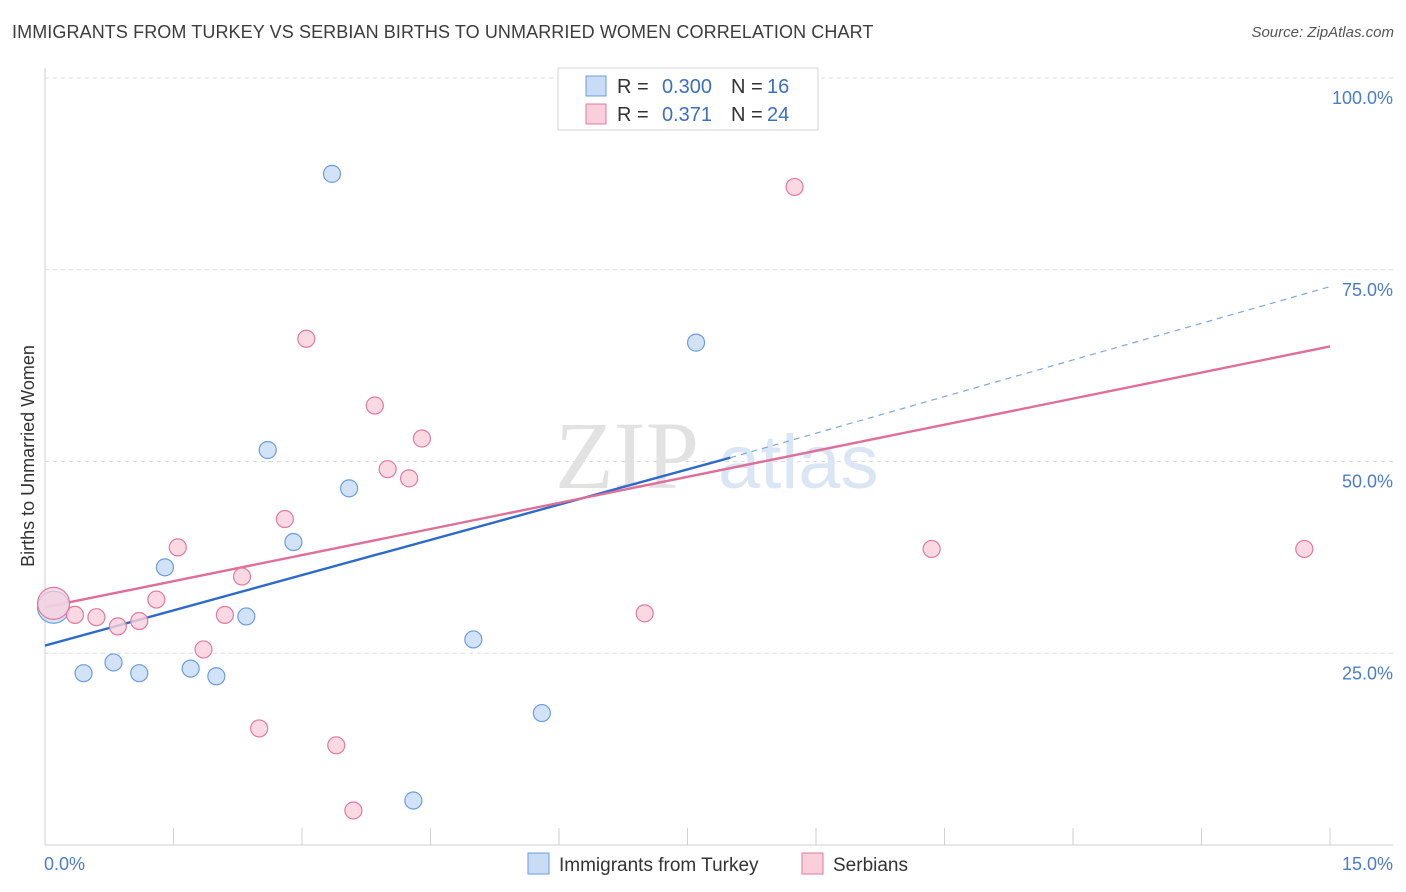 The width and height of the screenshot is (1406, 892). Describe the element at coordinates (798, 462) in the screenshot. I see `watermark-atlas: atlas` at that location.